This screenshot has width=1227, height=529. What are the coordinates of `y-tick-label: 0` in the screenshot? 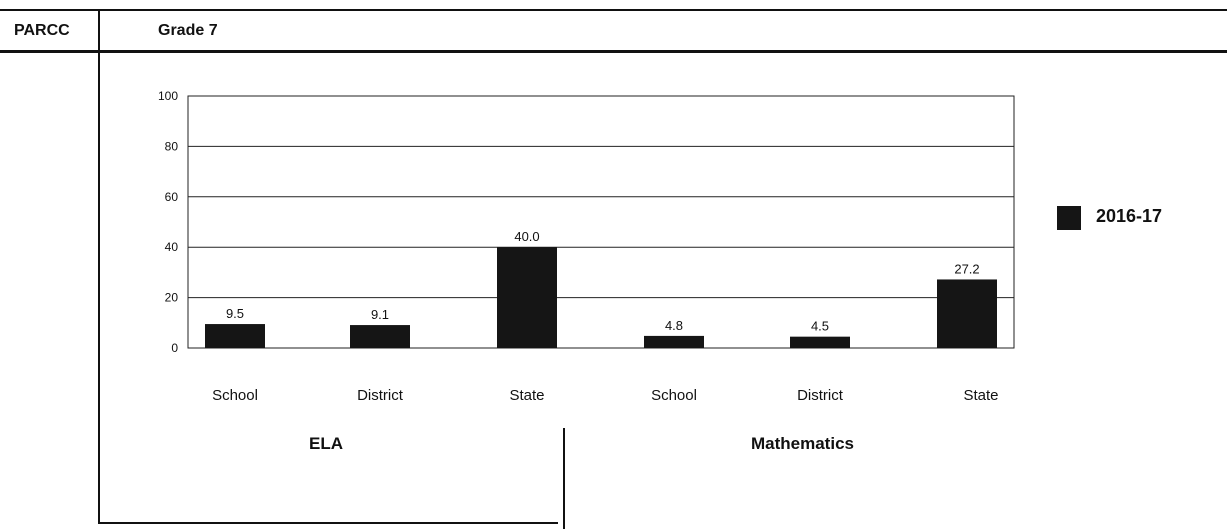 It's located at (174, 348).